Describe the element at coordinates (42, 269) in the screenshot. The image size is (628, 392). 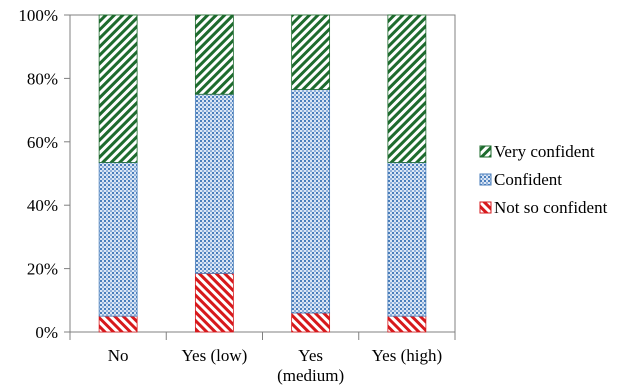
I see `y-tick-label: 20%` at that location.